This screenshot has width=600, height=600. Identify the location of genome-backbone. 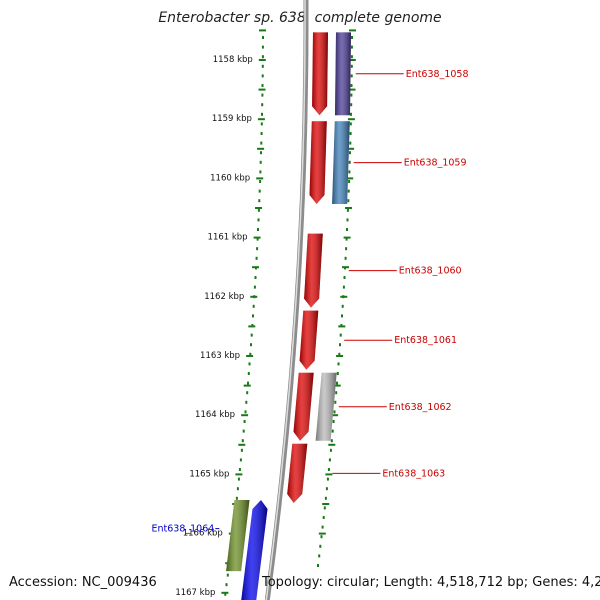
(286, 300).